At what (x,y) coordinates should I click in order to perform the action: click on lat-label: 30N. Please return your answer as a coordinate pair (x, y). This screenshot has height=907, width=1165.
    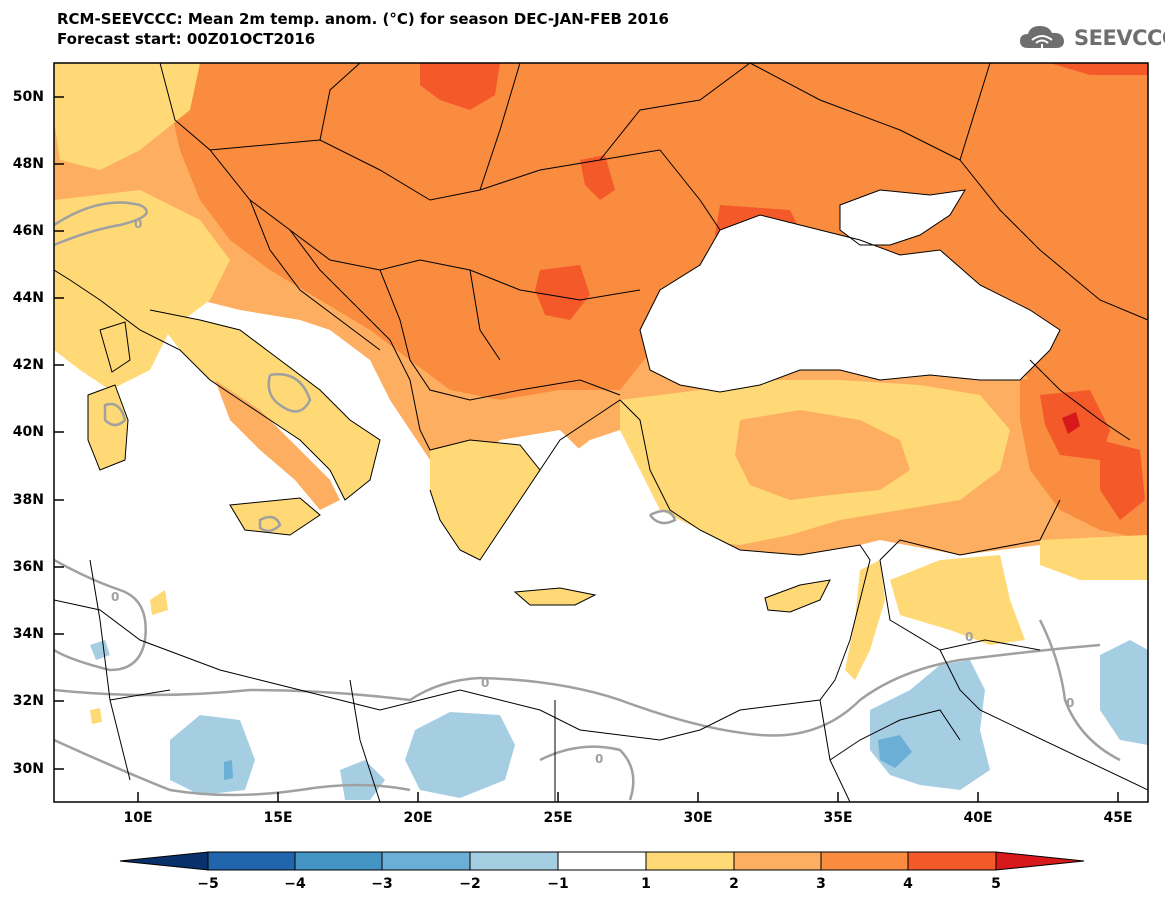
    Looking at the image, I should click on (28, 769).